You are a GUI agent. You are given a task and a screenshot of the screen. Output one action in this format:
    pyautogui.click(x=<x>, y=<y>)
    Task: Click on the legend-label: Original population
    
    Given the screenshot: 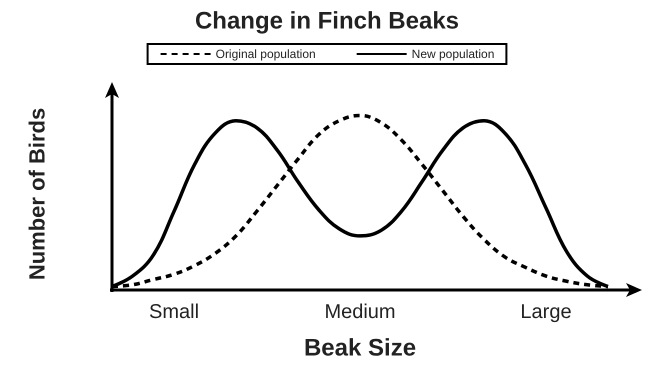 What is the action you would take?
    pyautogui.click(x=266, y=54)
    